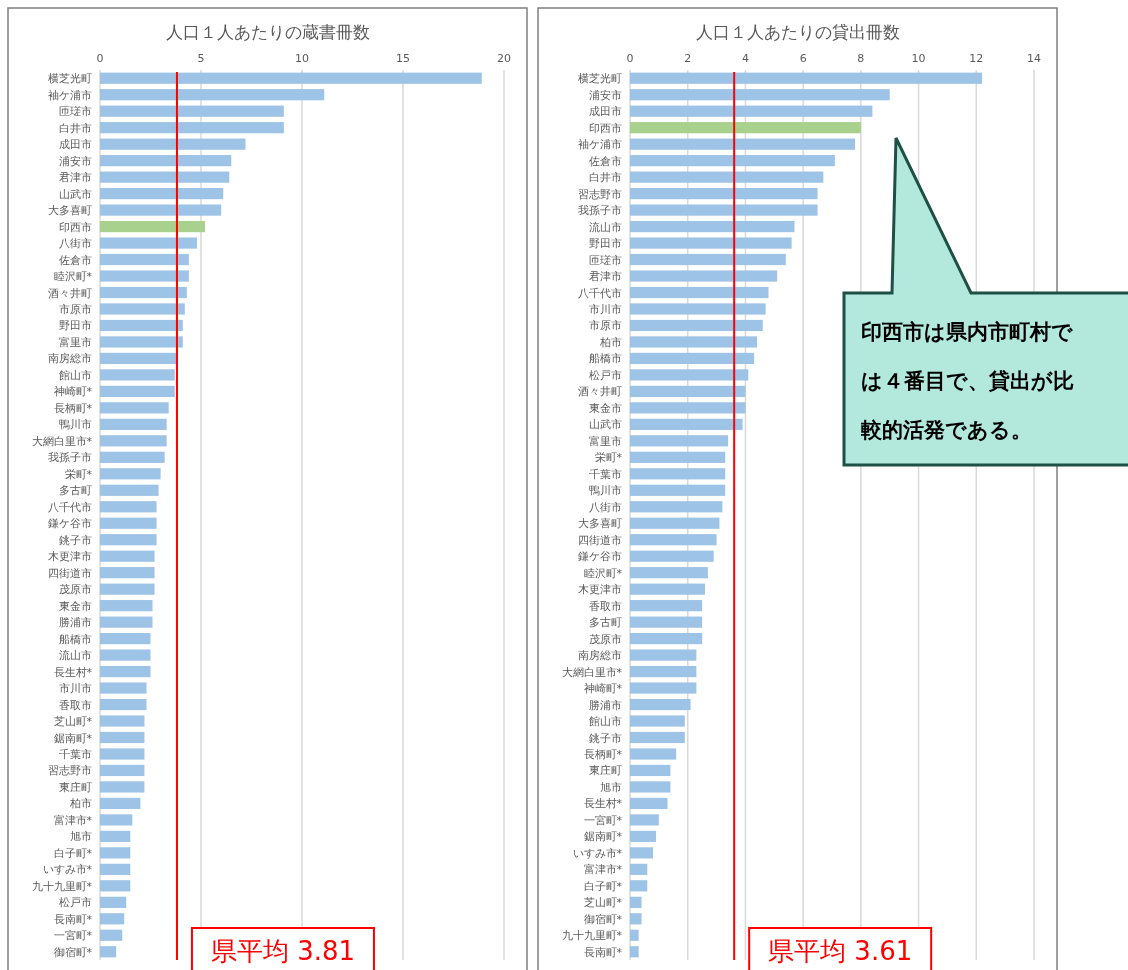 This screenshot has width=1128, height=970. Describe the element at coordinates (62, 441) in the screenshot. I see `y-tick-label: 大網白里市*` at that location.